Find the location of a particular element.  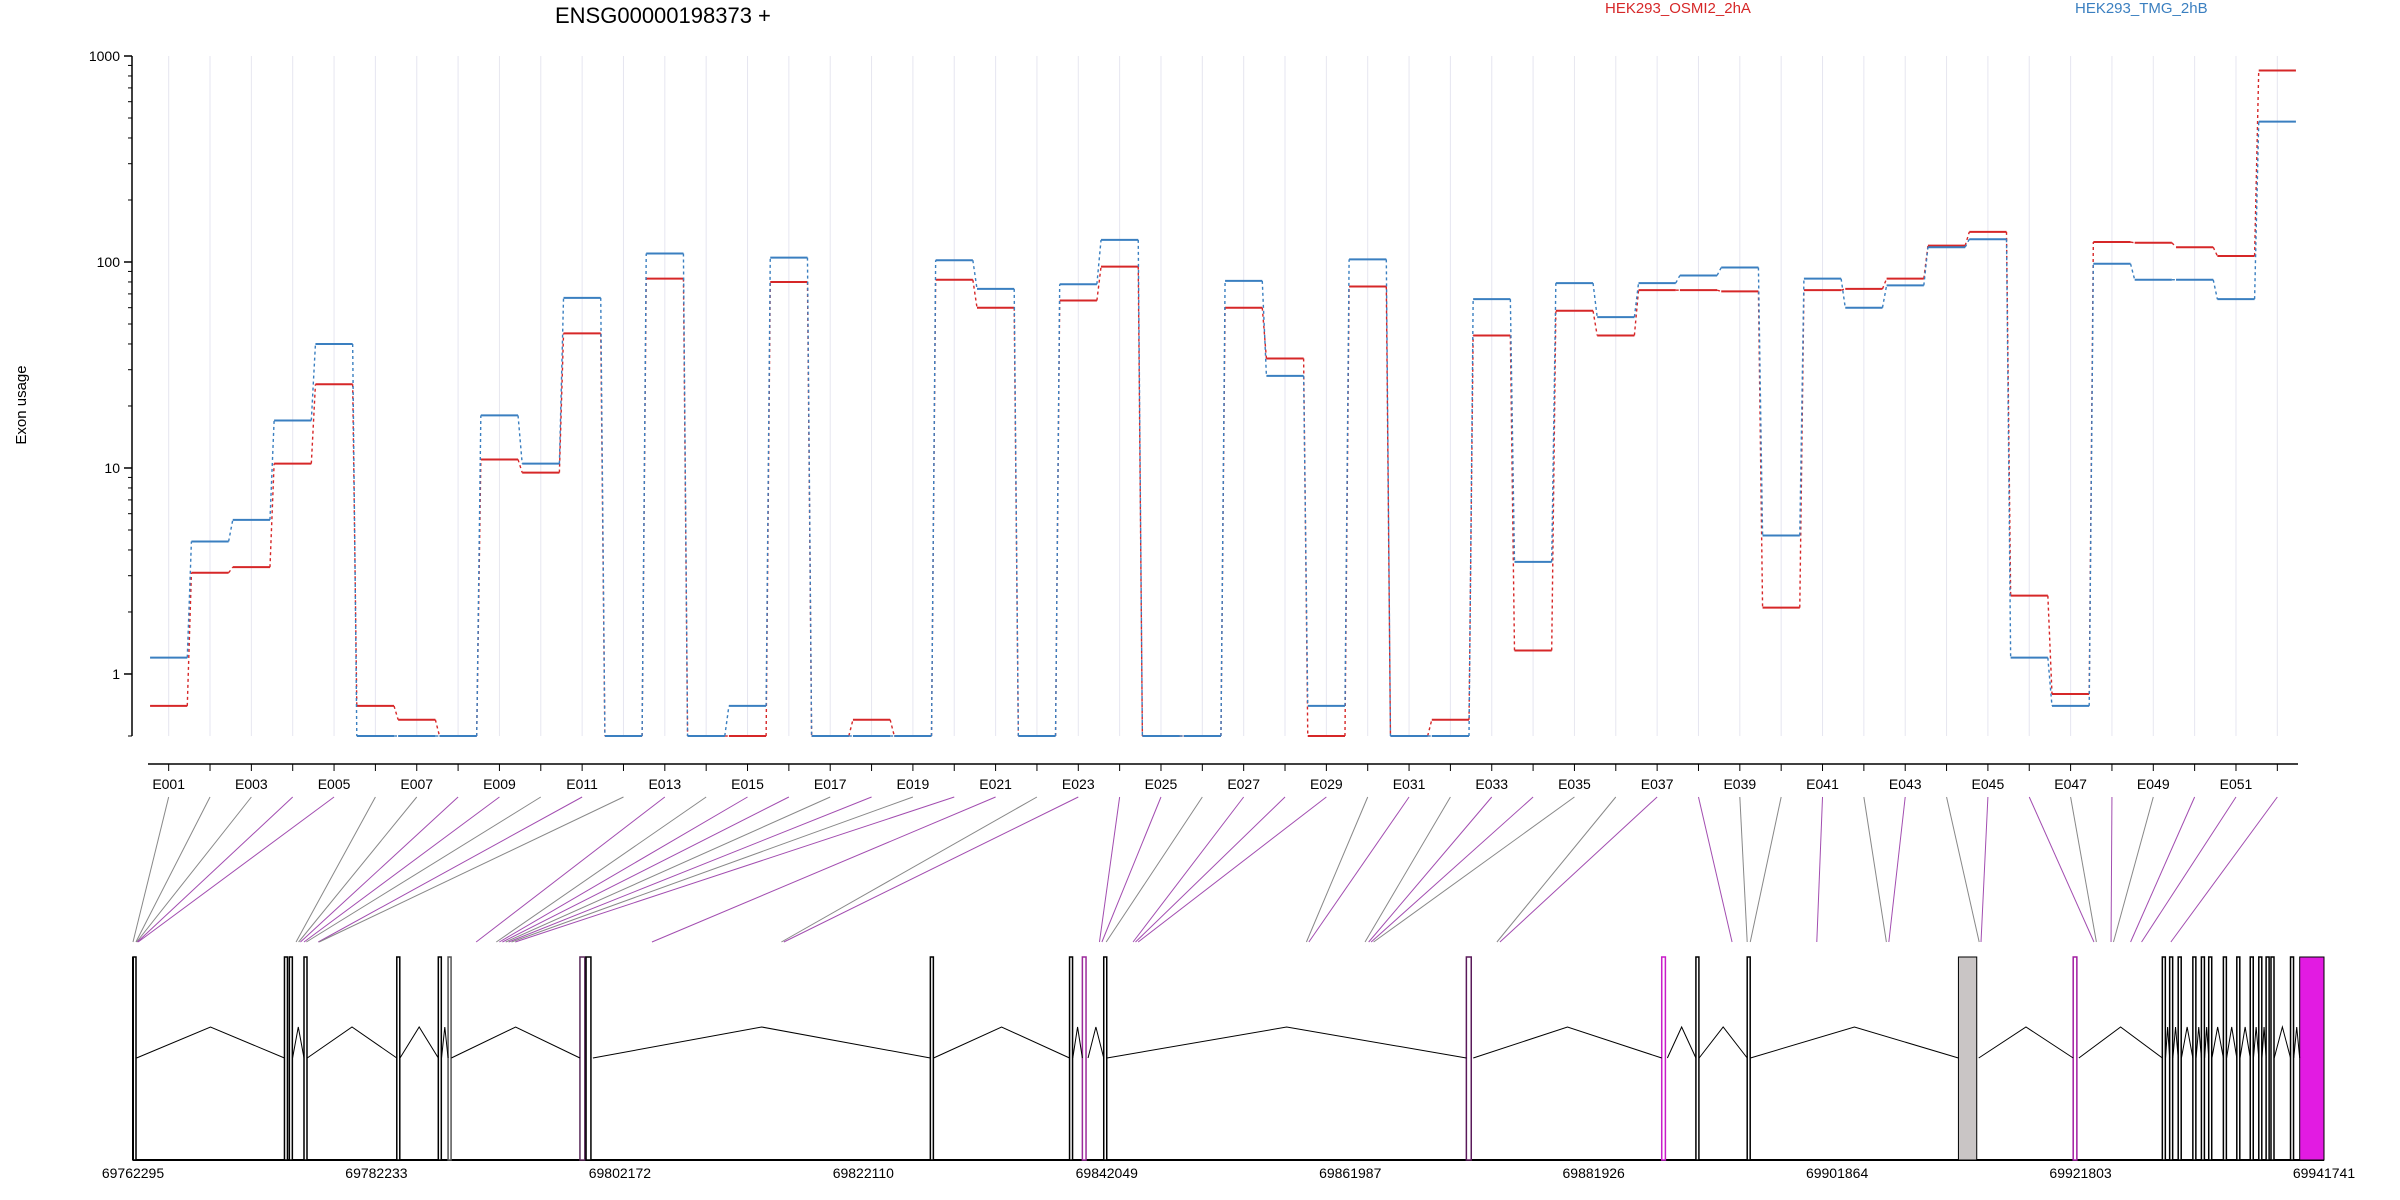

x-tick-label: E013 is located at coordinates (664, 784).